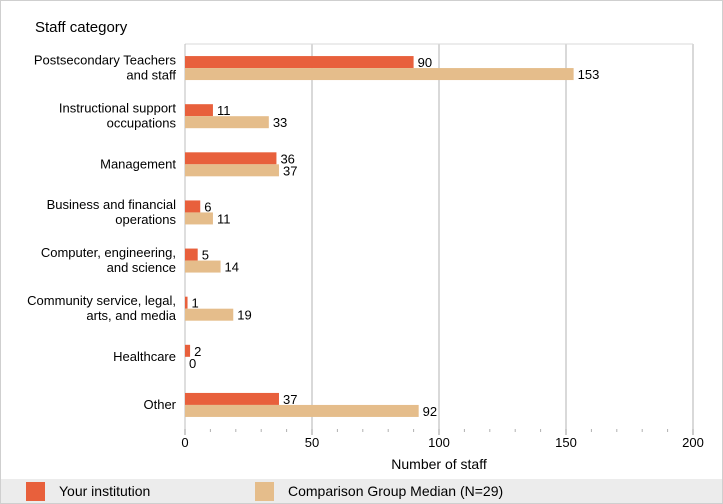  Describe the element at coordinates (396, 491) in the screenshot. I see `legend-label-comparison-group: Comparison Group Median (N=29)` at that location.